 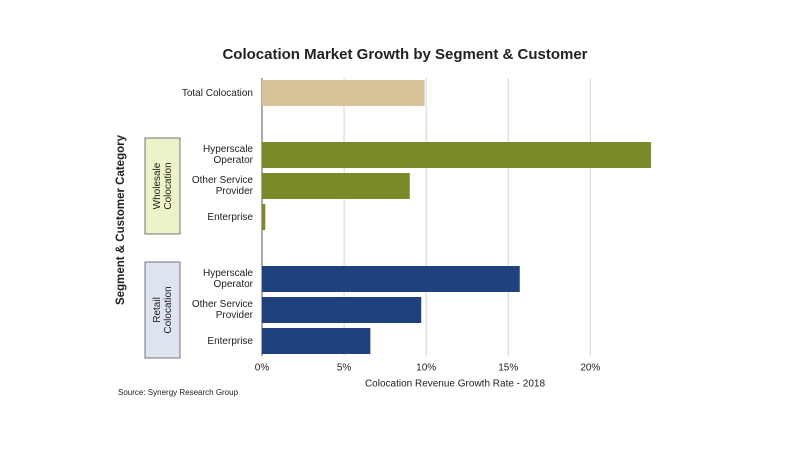 I want to click on source: Source: Synergy Research Group, so click(x=178, y=392).